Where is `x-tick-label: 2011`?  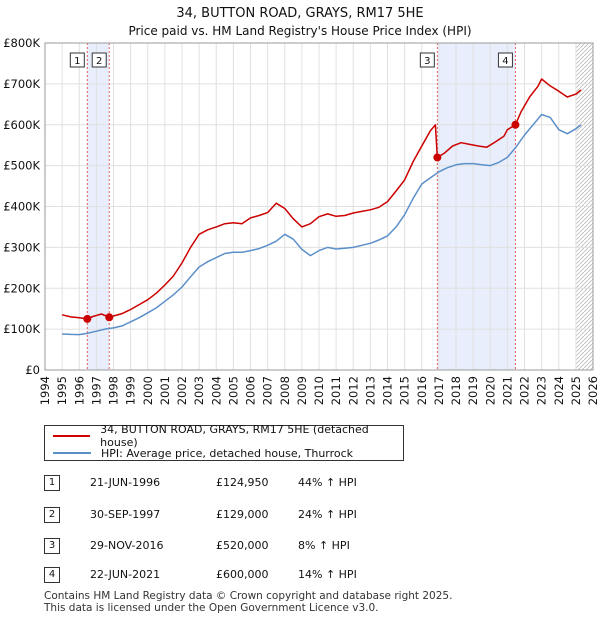 x-tick-label: 2011 is located at coordinates (336, 390).